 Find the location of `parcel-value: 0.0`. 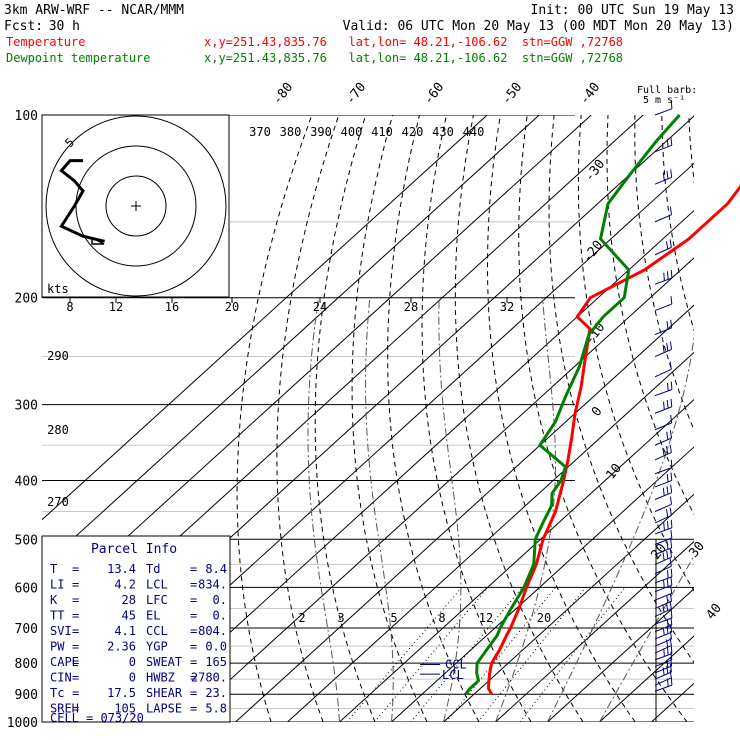

parcel-value: 0.0 is located at coordinates (216, 647).